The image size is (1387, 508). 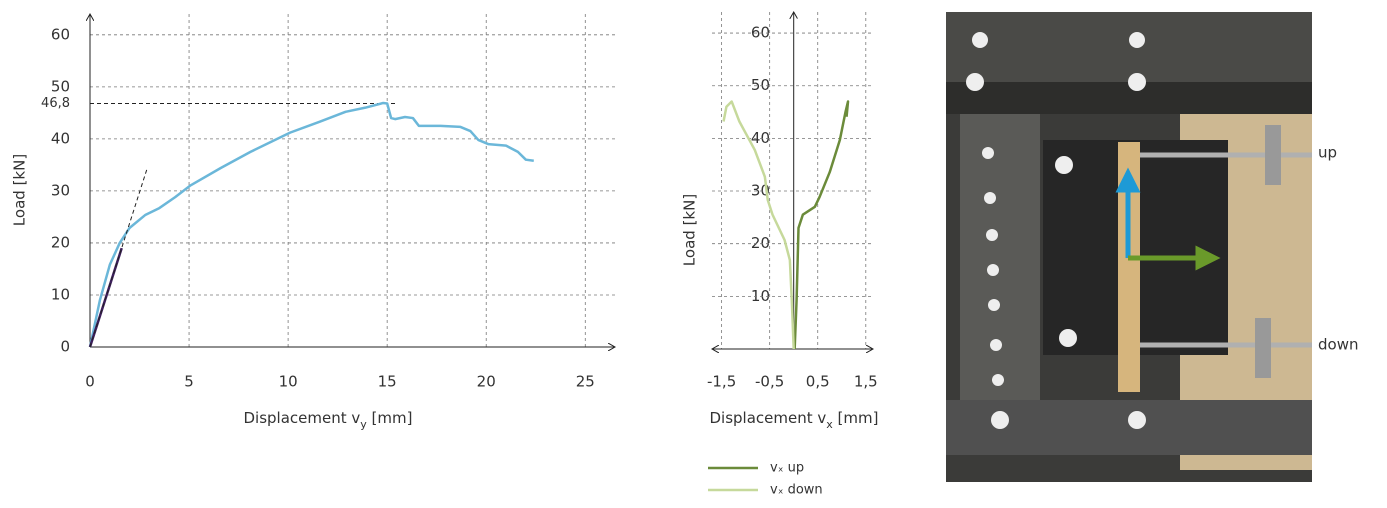 I want to click on photo-label: down, so click(x=1338, y=345).